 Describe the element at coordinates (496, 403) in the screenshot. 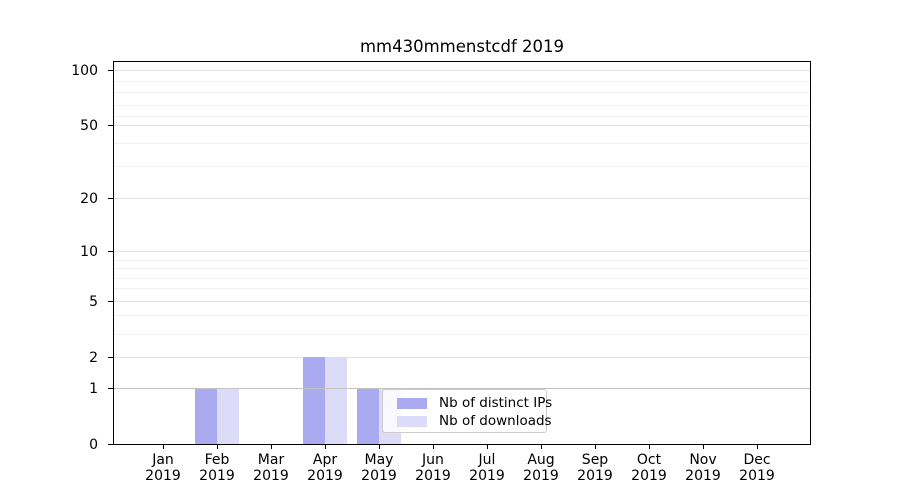

I see `legend-label-distinct-ips: Nb of distinct IPs` at that location.